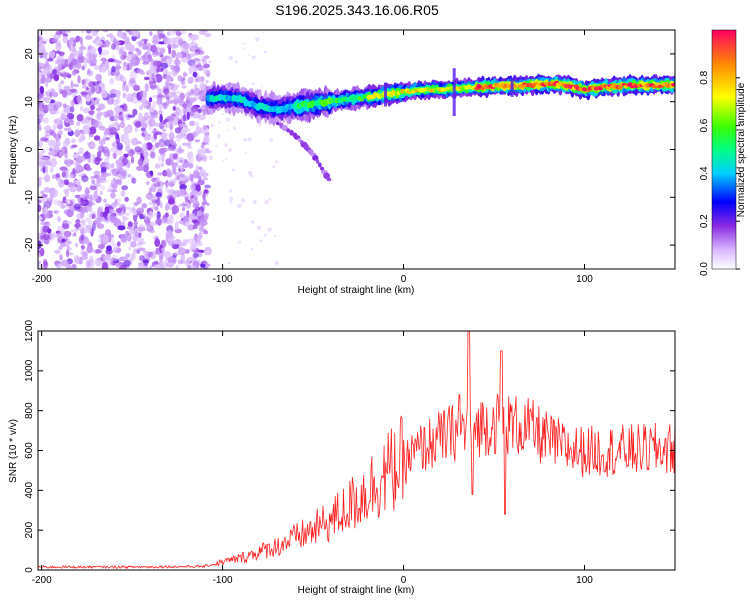 The width and height of the screenshot is (750, 600). I want to click on colorbar-gradient, so click(724, 149).